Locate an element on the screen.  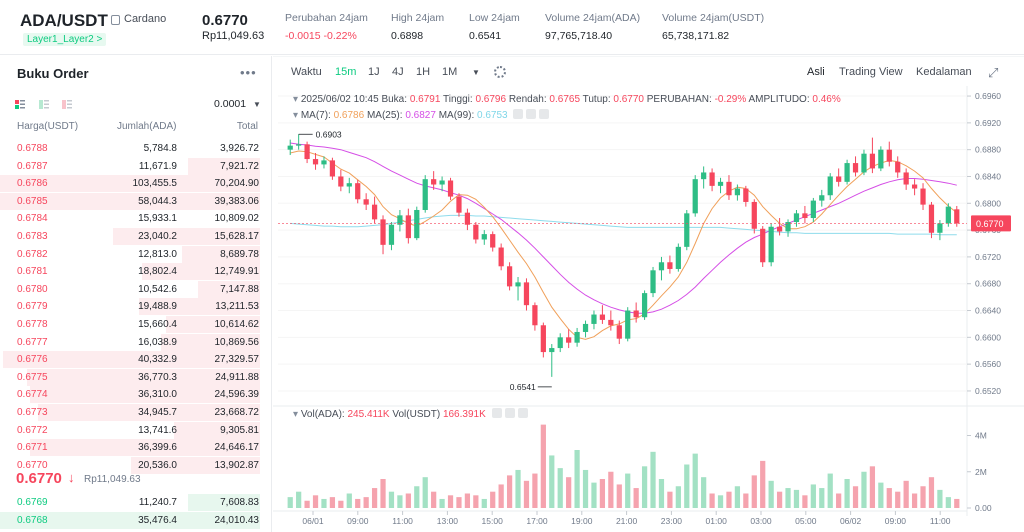
ask-row: 0.6780 10,542.6 7,147.88 is located at coordinates (136, 289).